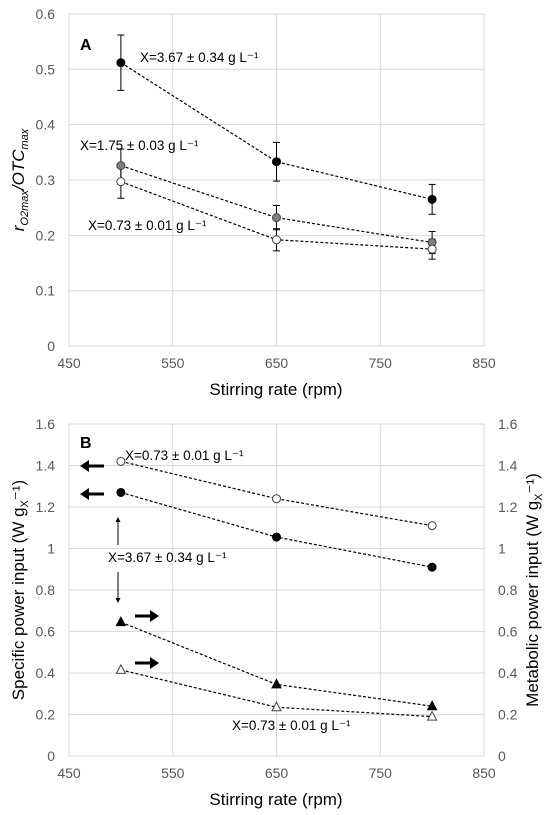 The image size is (550, 815). What do you see at coordinates (508, 632) in the screenshot?
I see `right-y-tick-label: 0.6` at bounding box center [508, 632].